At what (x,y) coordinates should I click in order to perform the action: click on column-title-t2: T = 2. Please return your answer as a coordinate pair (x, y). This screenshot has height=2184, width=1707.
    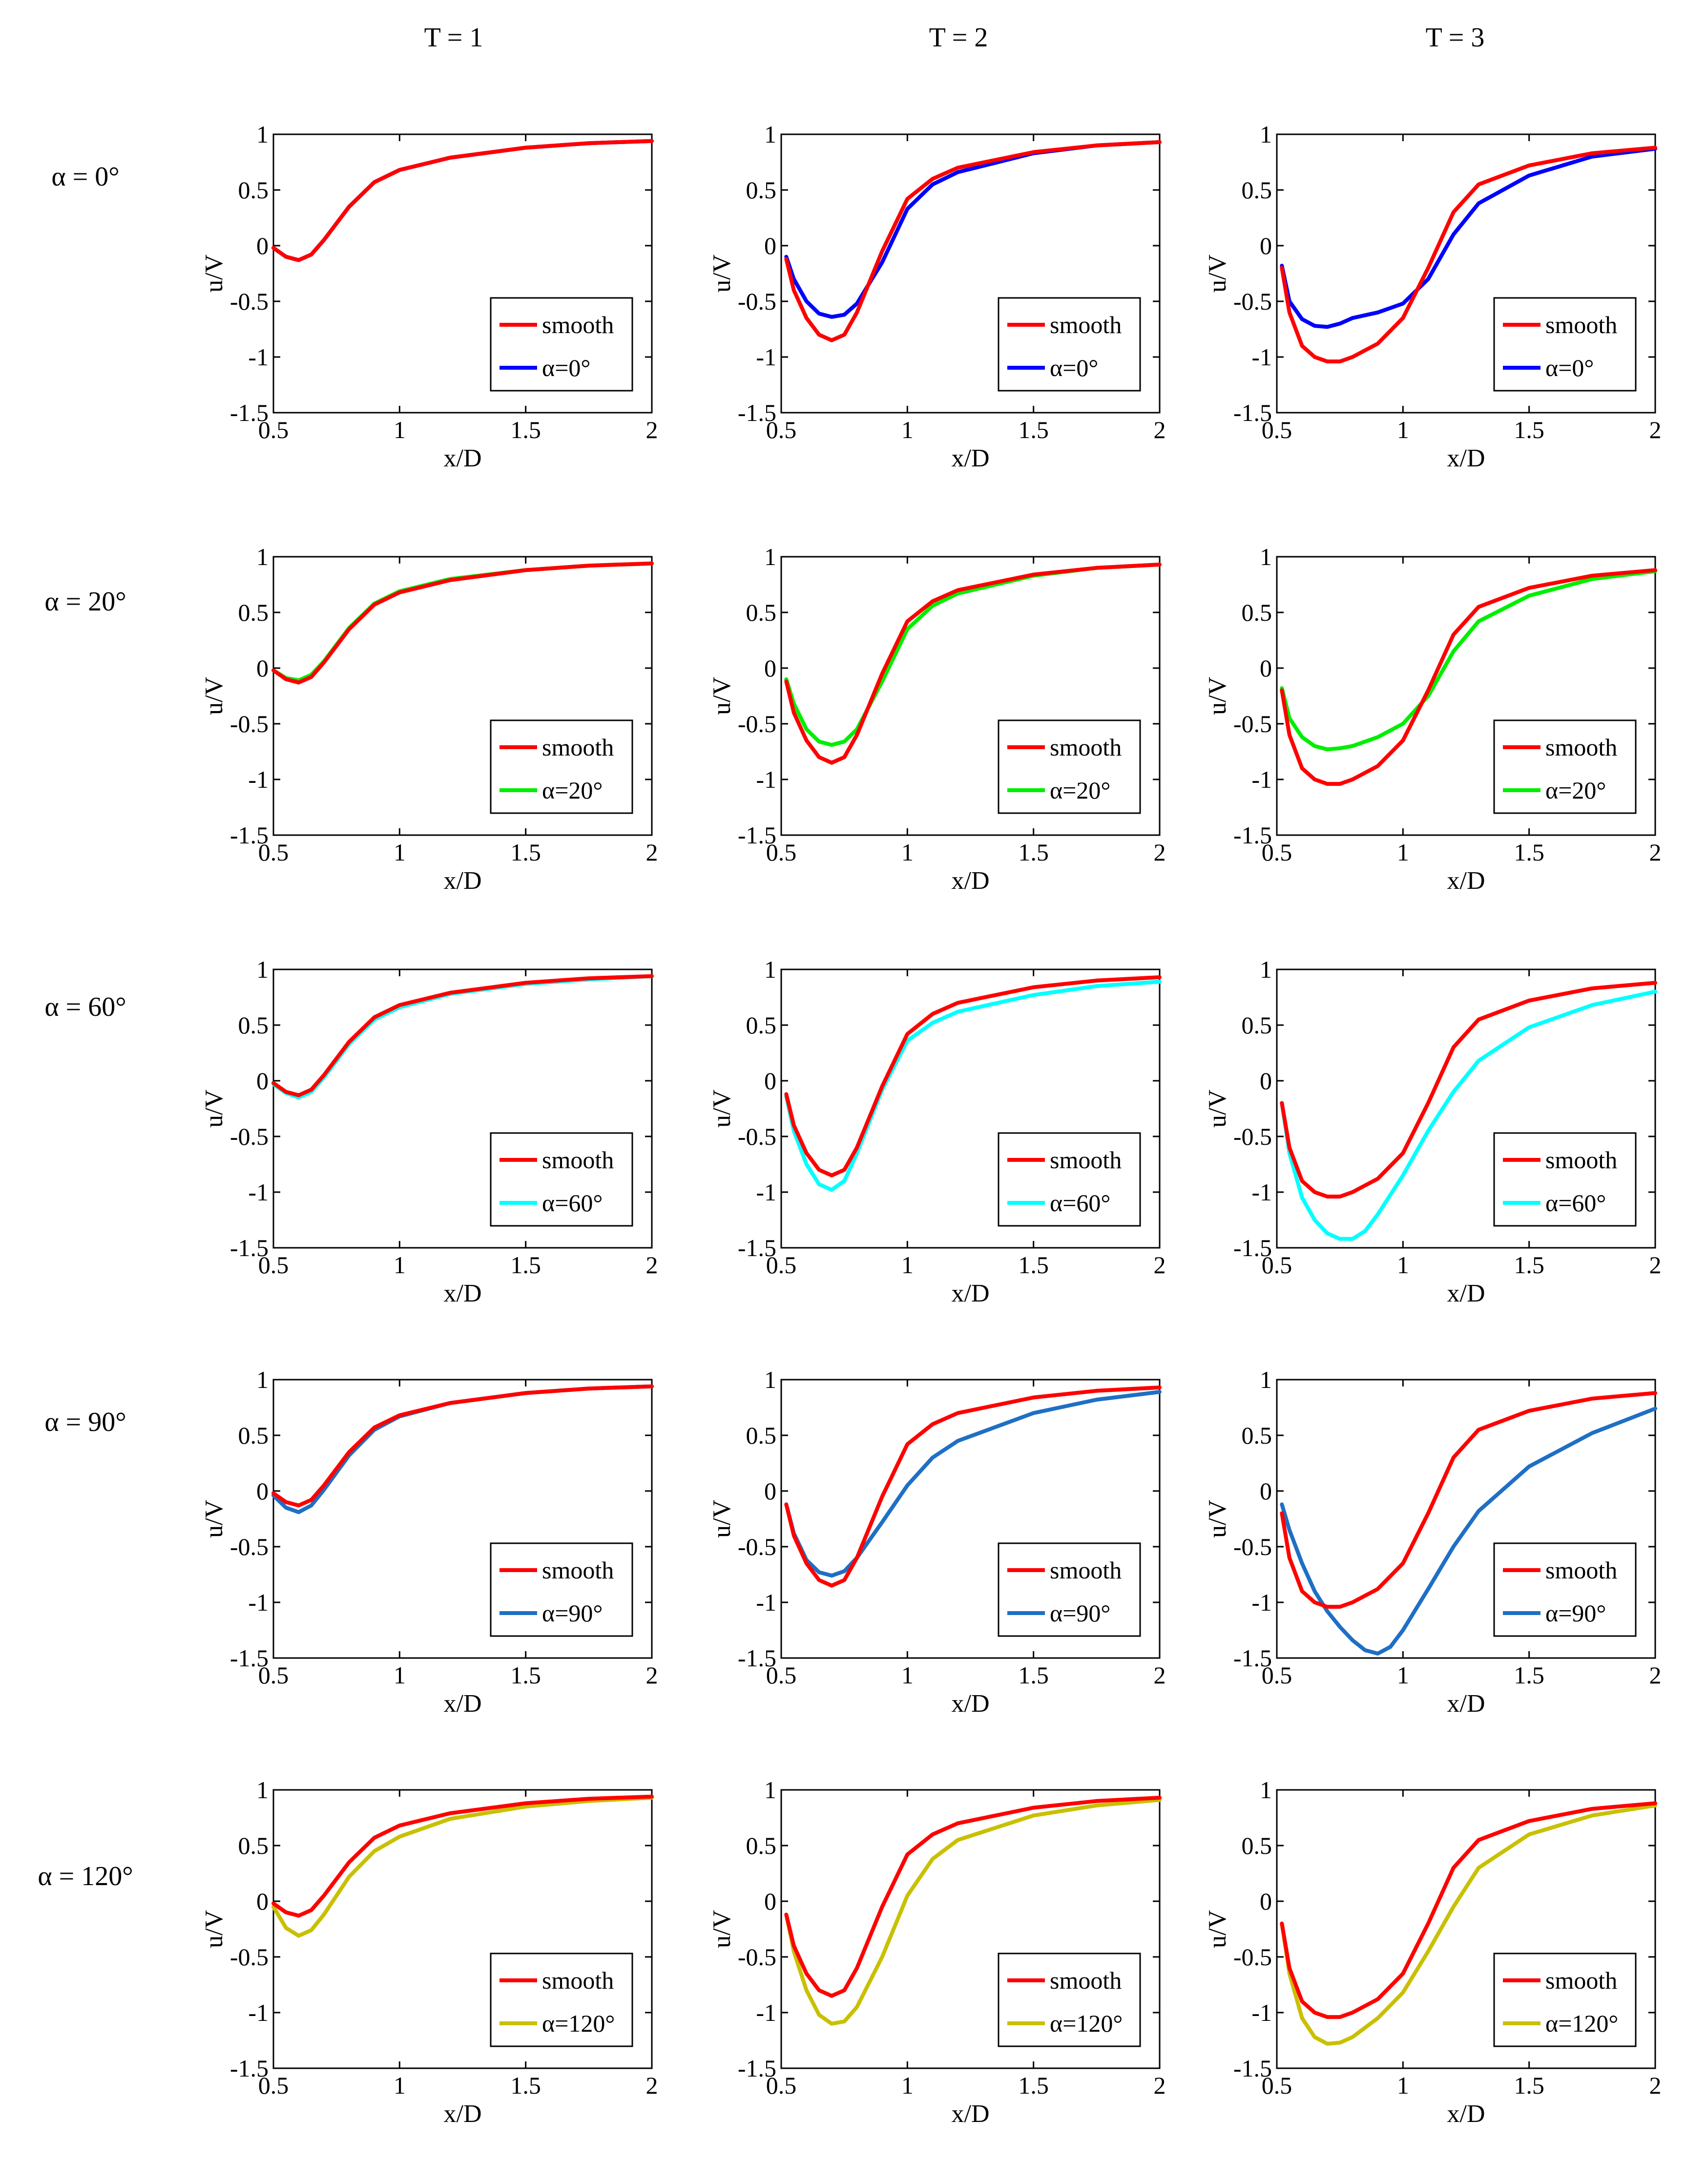
    Looking at the image, I should click on (958, 37).